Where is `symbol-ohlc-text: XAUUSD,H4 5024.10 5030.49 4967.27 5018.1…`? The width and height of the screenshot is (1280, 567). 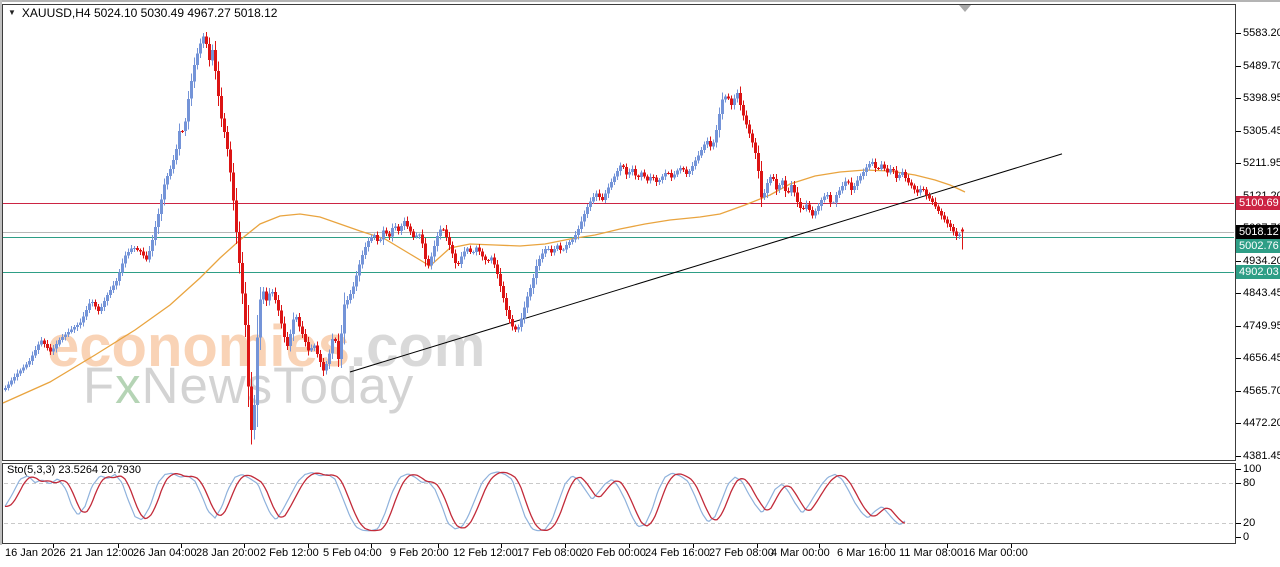 symbol-ohlc-text: XAUUSD,H4 5024.10 5030.49 4967.27 5018.1… is located at coordinates (149, 13).